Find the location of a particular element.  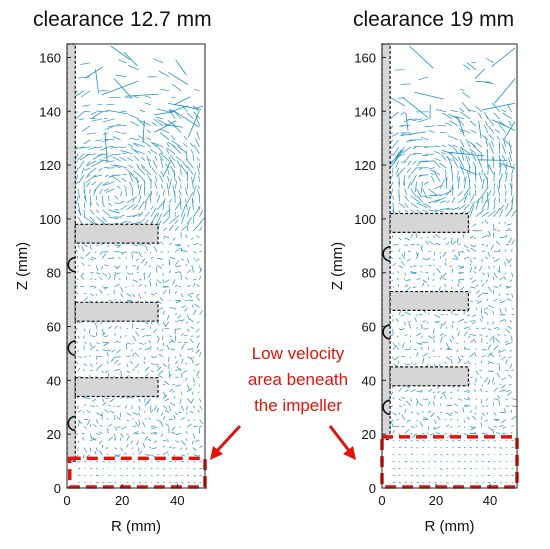

y-tick-label: 100 is located at coordinates (50, 219).